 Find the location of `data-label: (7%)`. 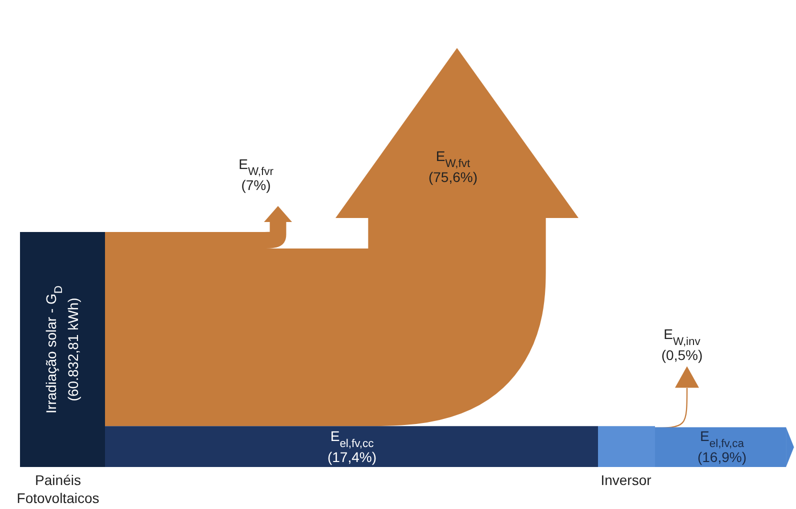

data-label: (7%) is located at coordinates (256, 185).